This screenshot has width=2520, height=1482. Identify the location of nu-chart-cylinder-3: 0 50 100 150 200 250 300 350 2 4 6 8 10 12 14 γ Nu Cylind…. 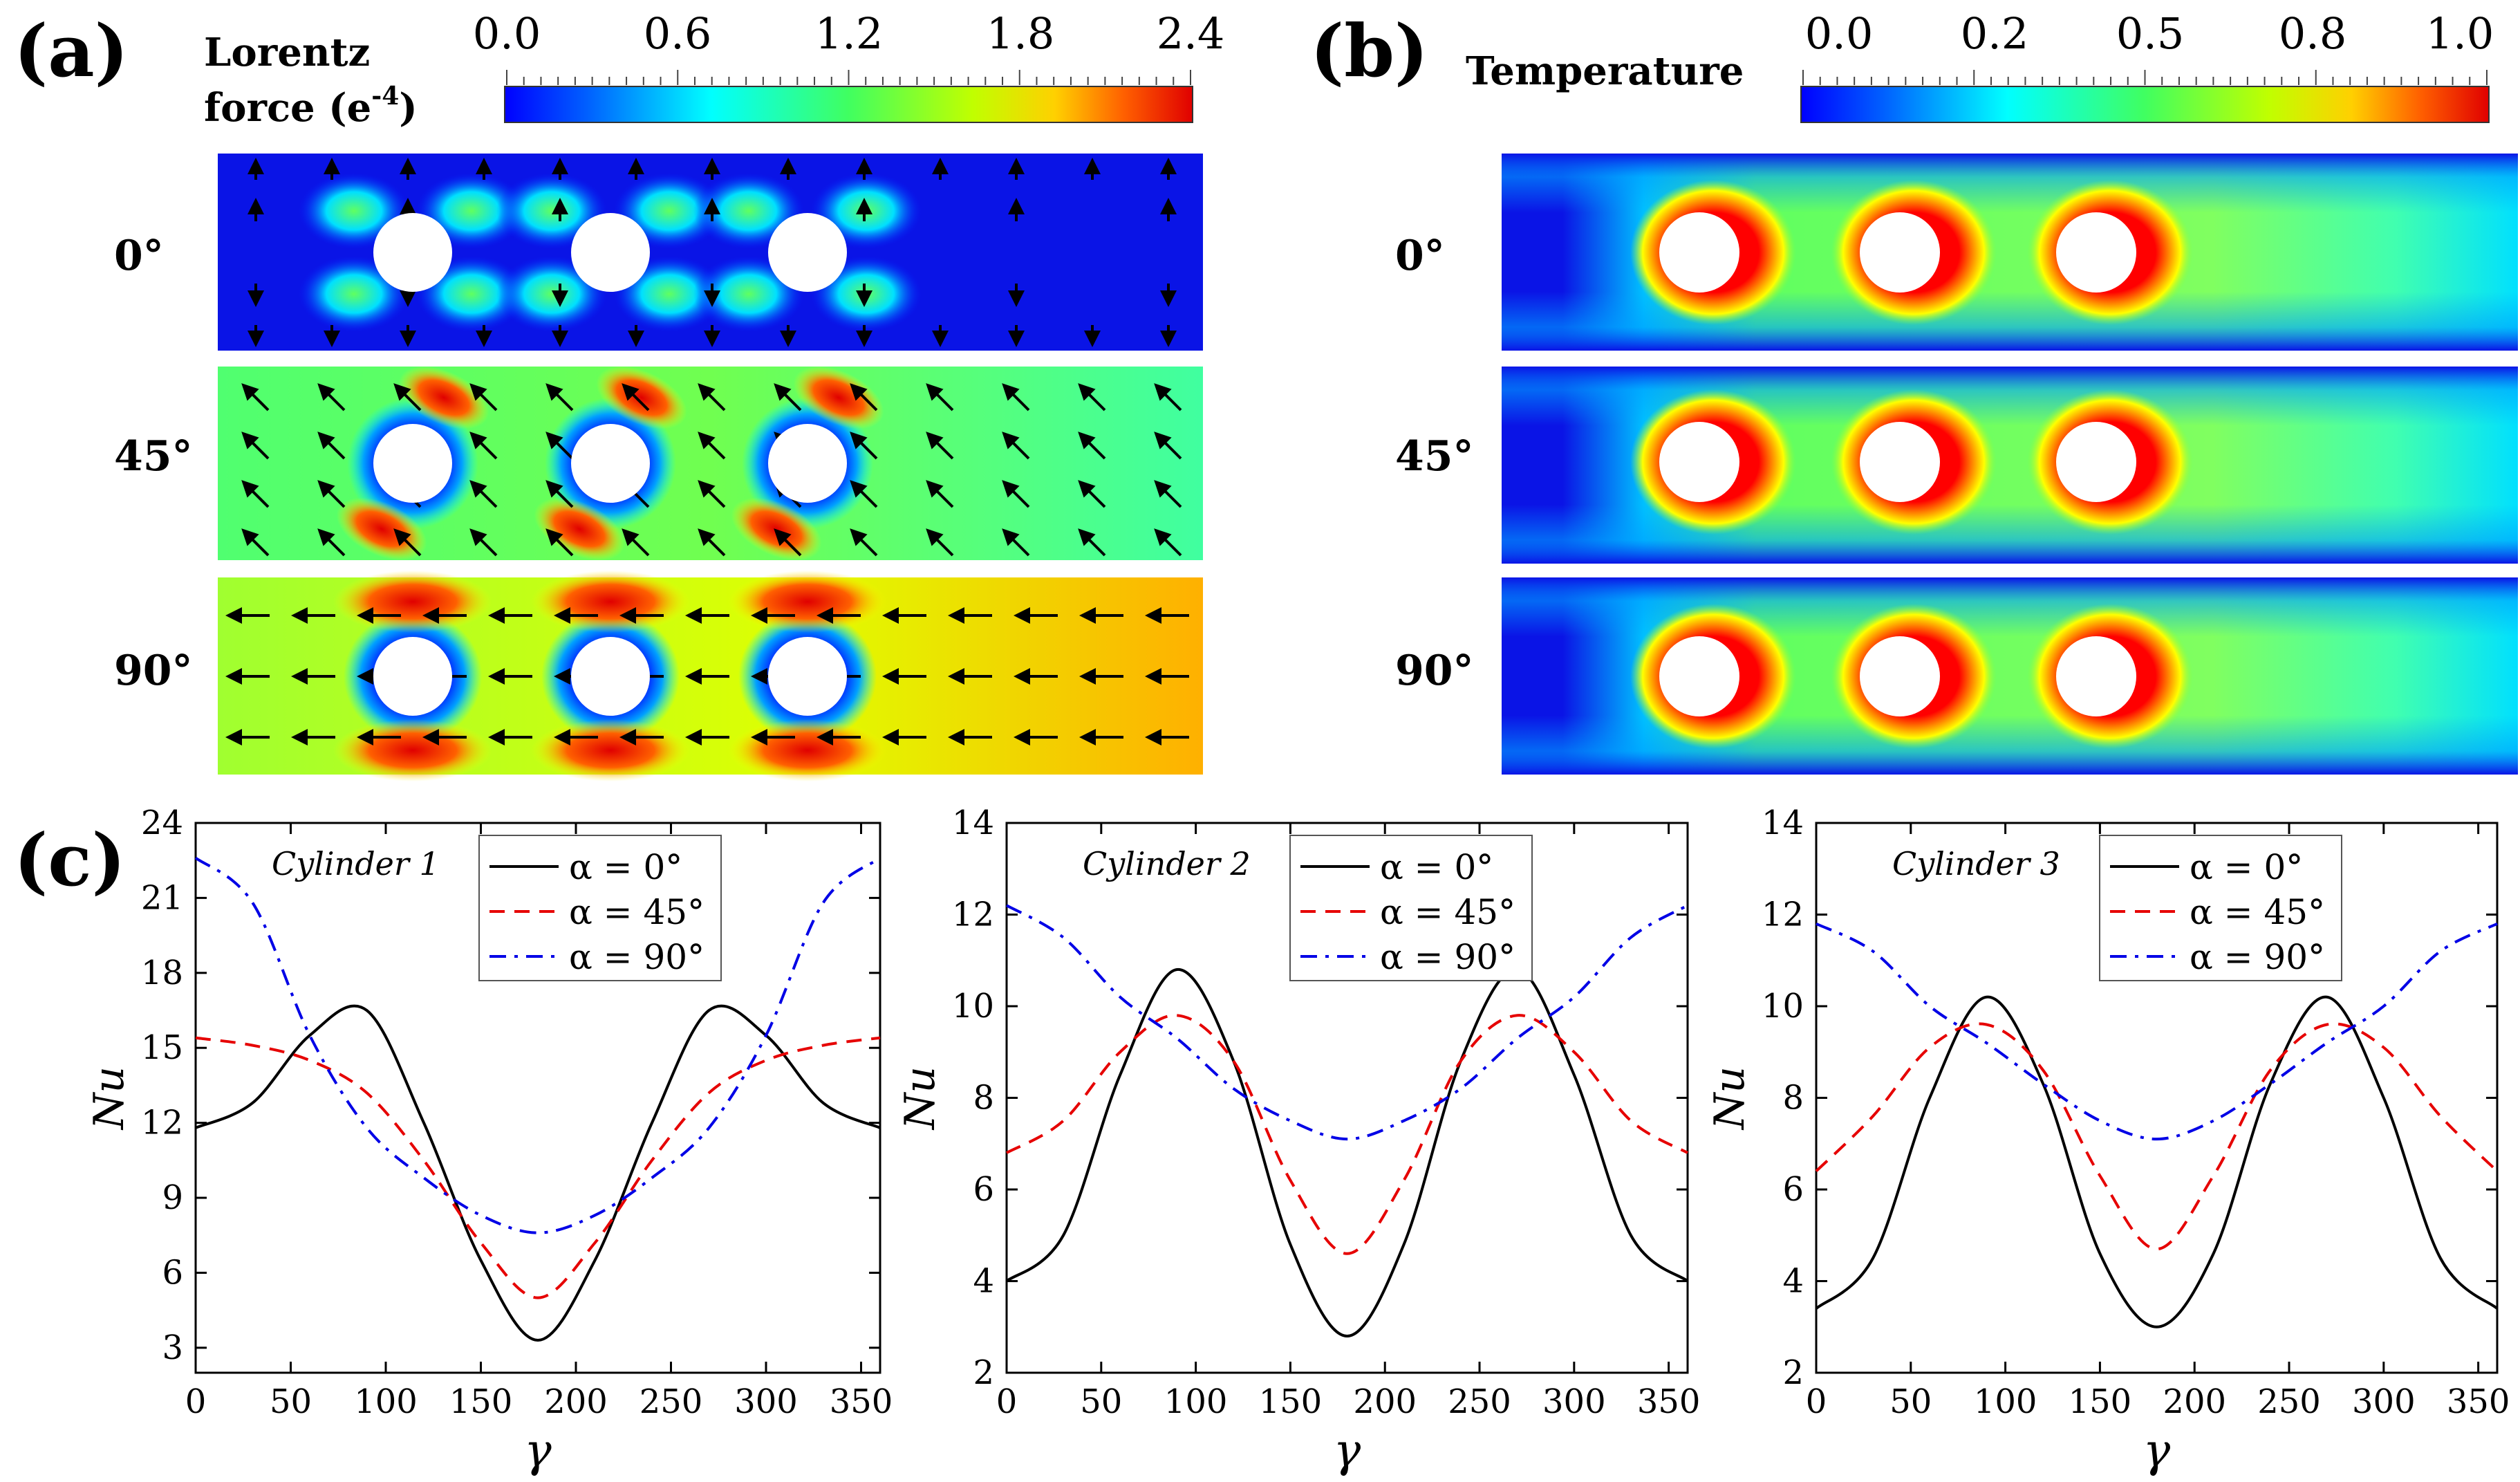
(2108, 1140).